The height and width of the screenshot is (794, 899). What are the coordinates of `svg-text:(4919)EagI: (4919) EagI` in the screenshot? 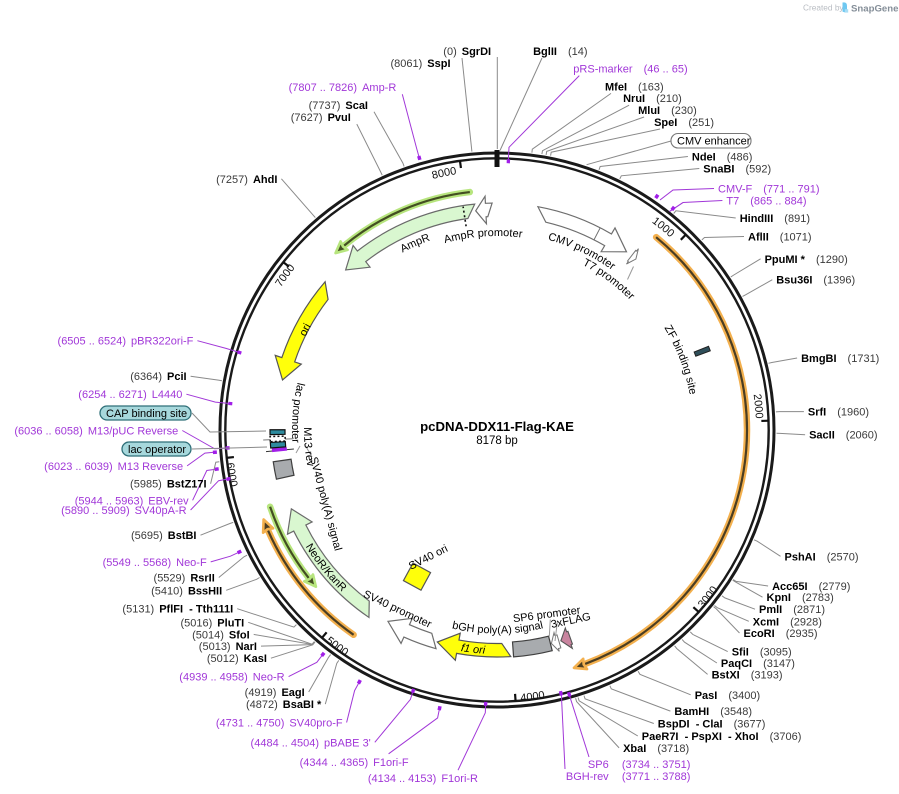 It's located at (275, 693).